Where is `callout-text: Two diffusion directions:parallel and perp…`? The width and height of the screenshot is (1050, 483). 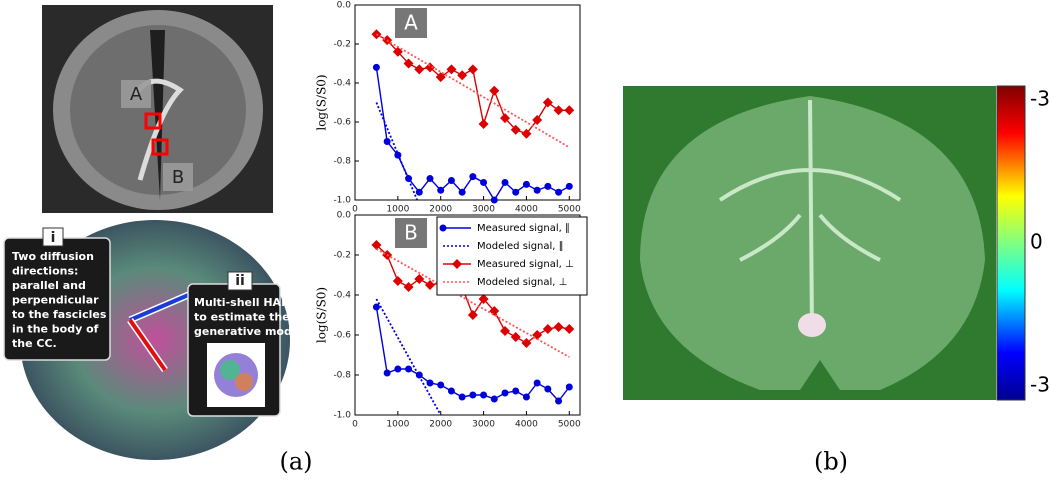
callout-text: Two diffusion directions:parallel and perp… is located at coordinates (59, 300).